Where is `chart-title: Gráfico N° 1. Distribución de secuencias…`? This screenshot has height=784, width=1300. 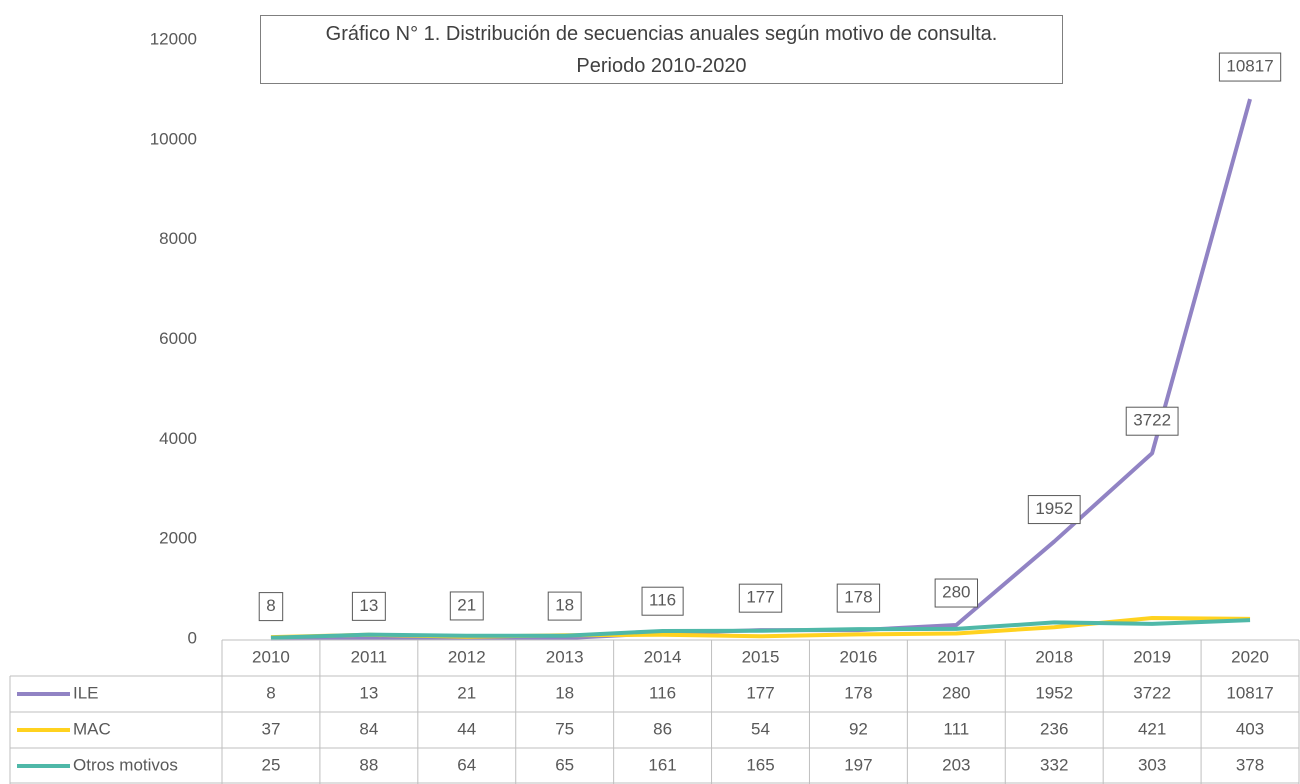 chart-title: Gráfico N° 1. Distribución de secuencias… is located at coordinates (661, 49).